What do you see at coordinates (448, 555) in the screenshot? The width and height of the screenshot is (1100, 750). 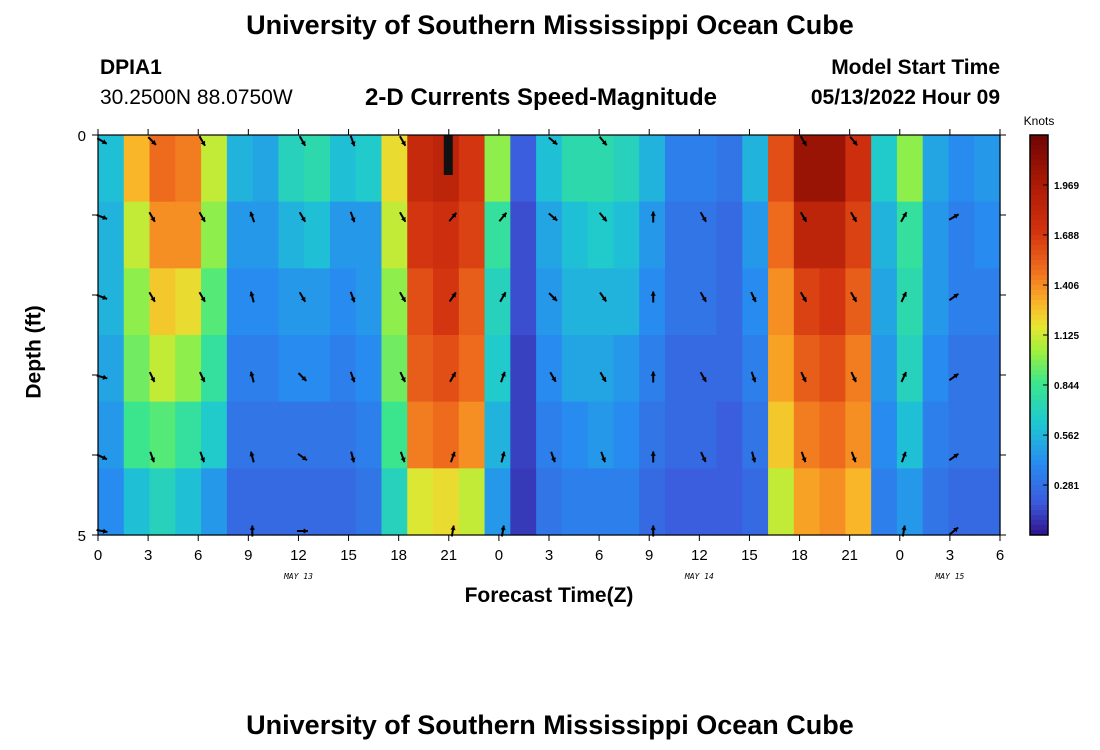 I see `x-tick-label: 21` at bounding box center [448, 555].